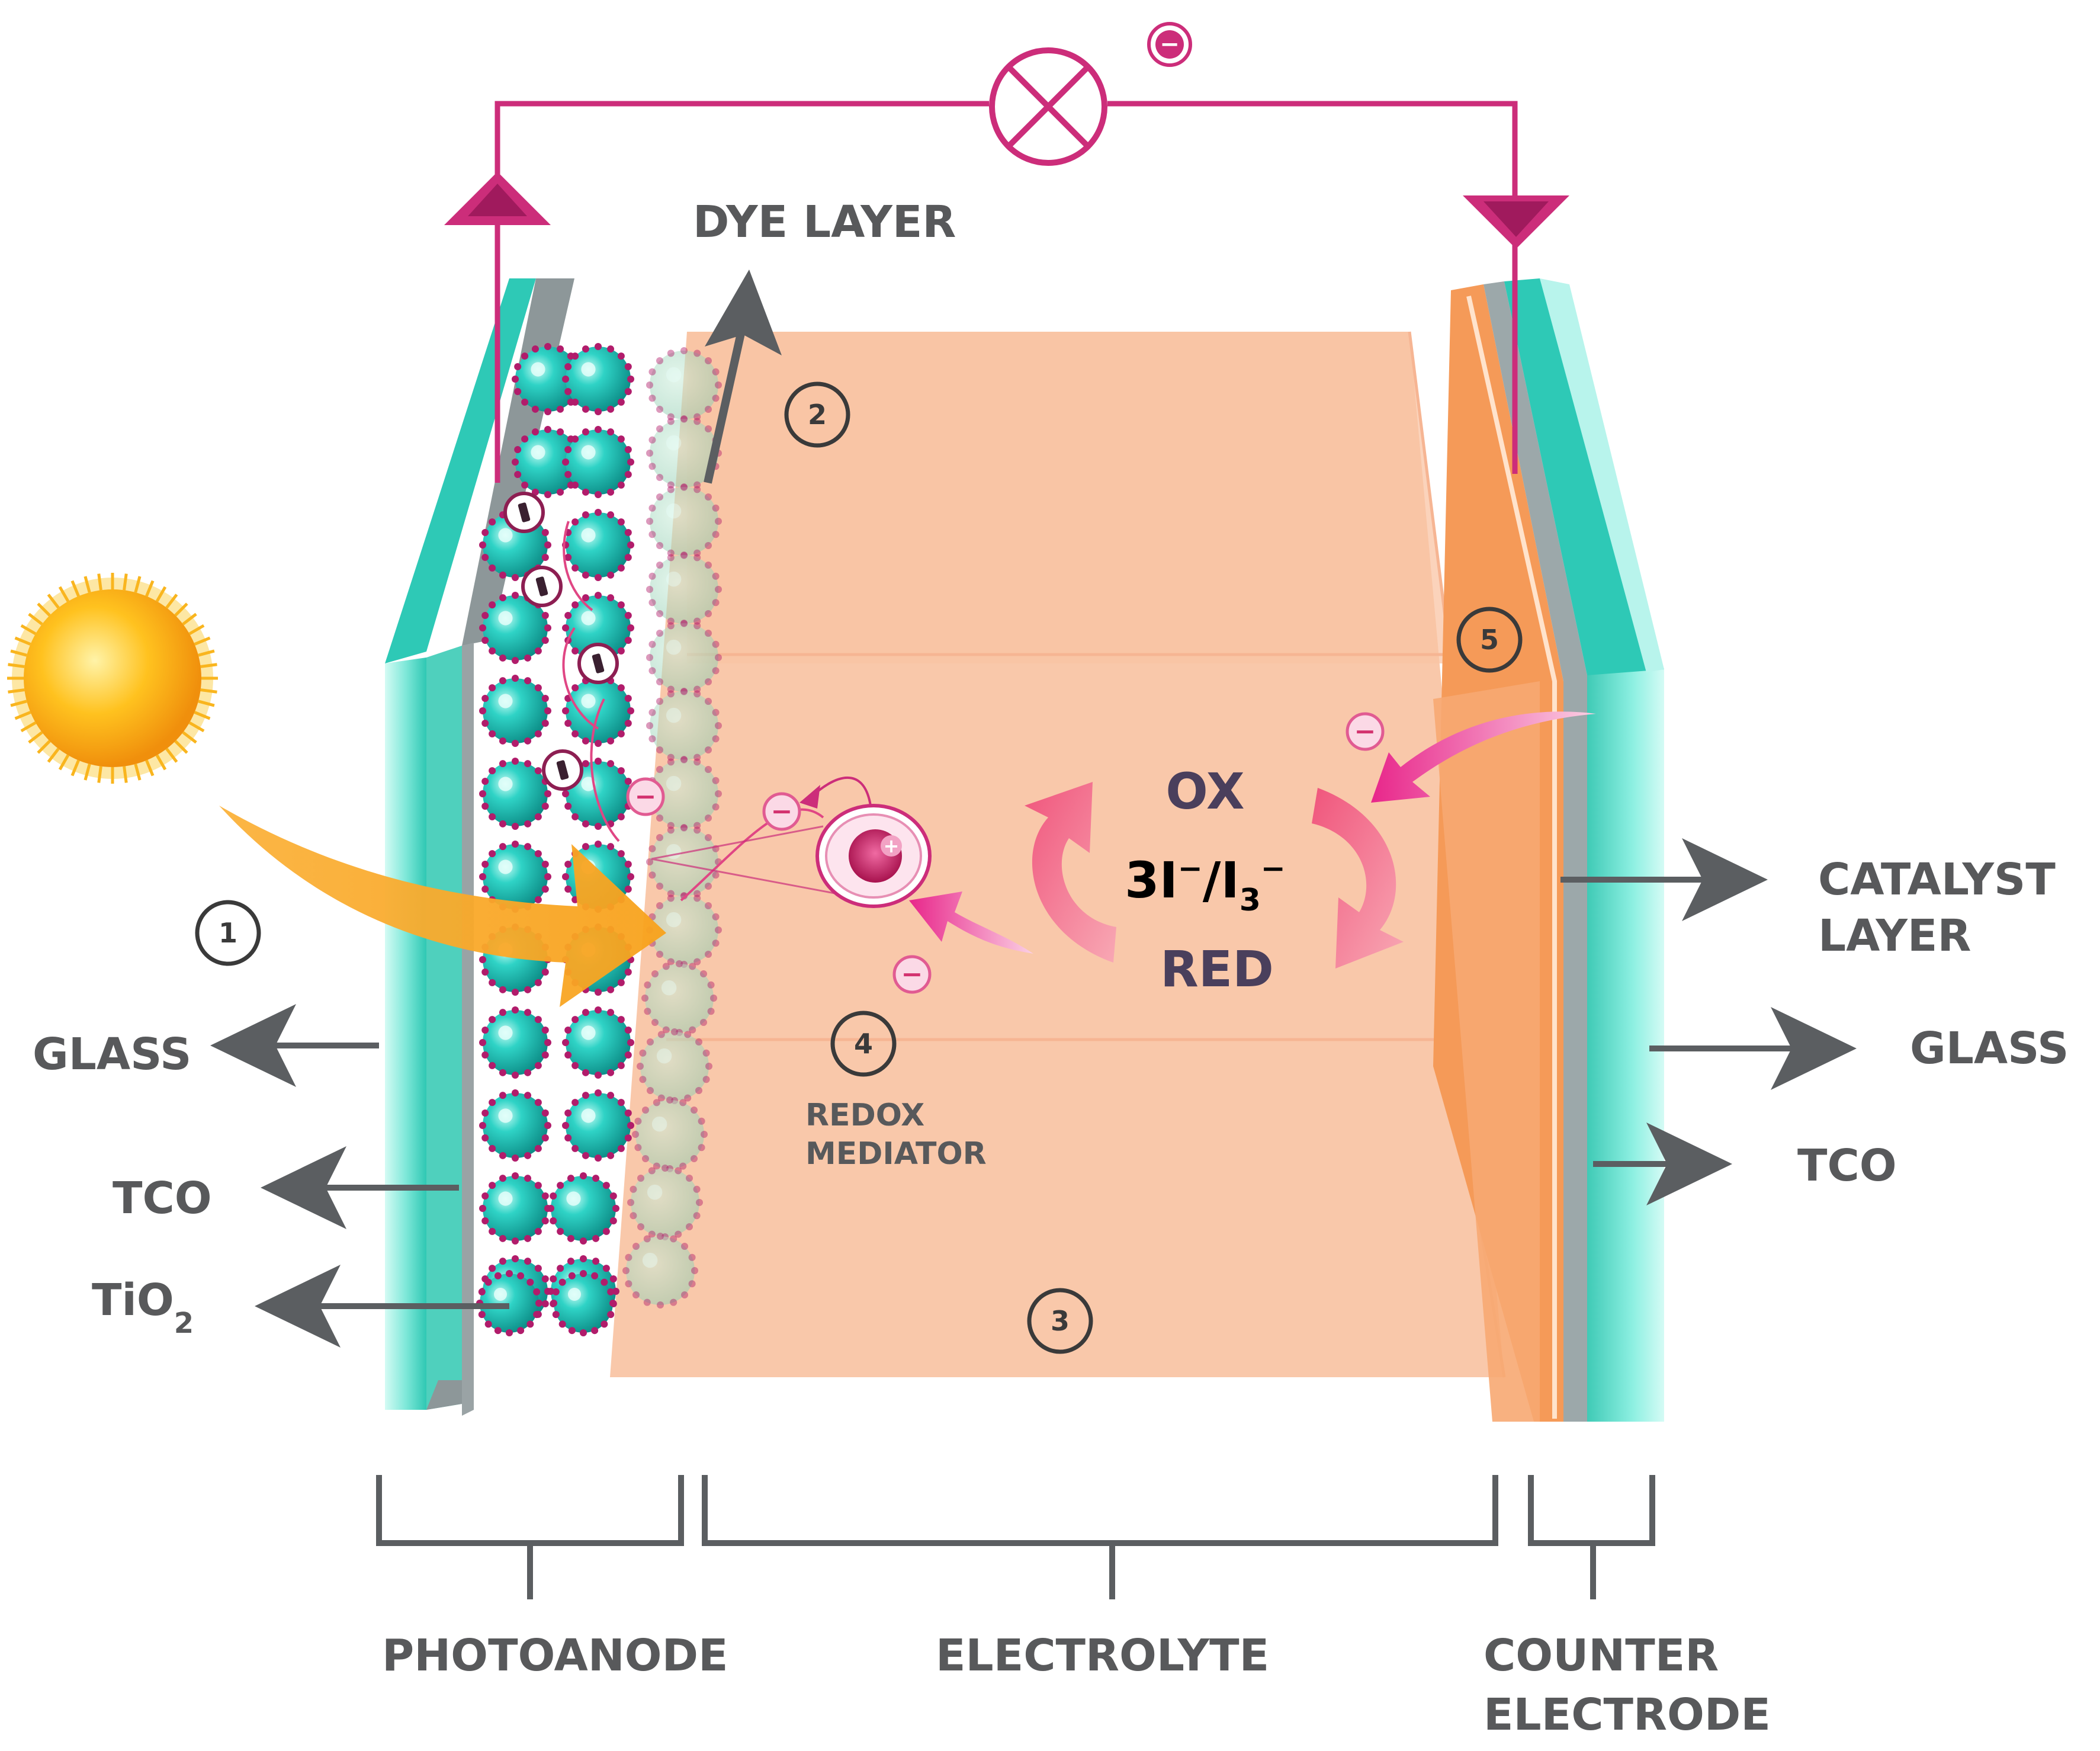  I want to click on counter-electrode-label-1: COUNTER, so click(1602, 1655).